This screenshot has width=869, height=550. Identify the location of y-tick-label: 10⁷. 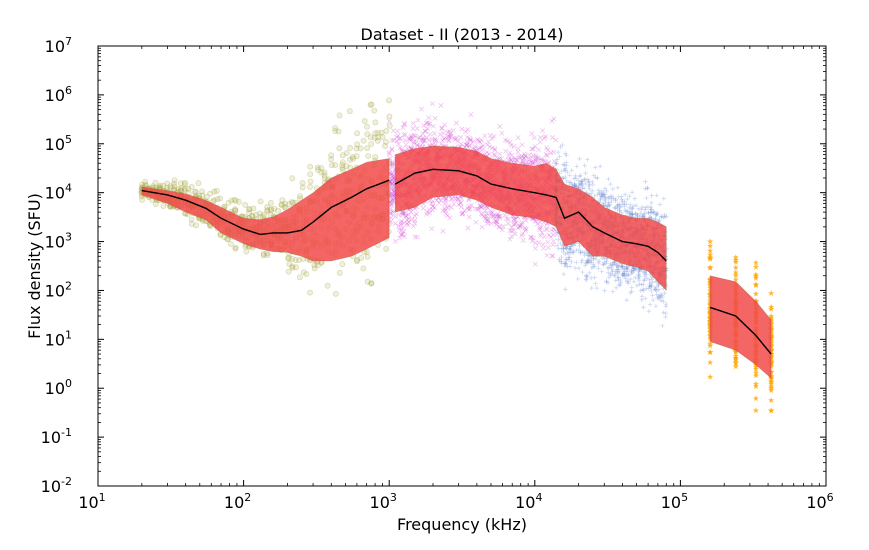
(58, 45).